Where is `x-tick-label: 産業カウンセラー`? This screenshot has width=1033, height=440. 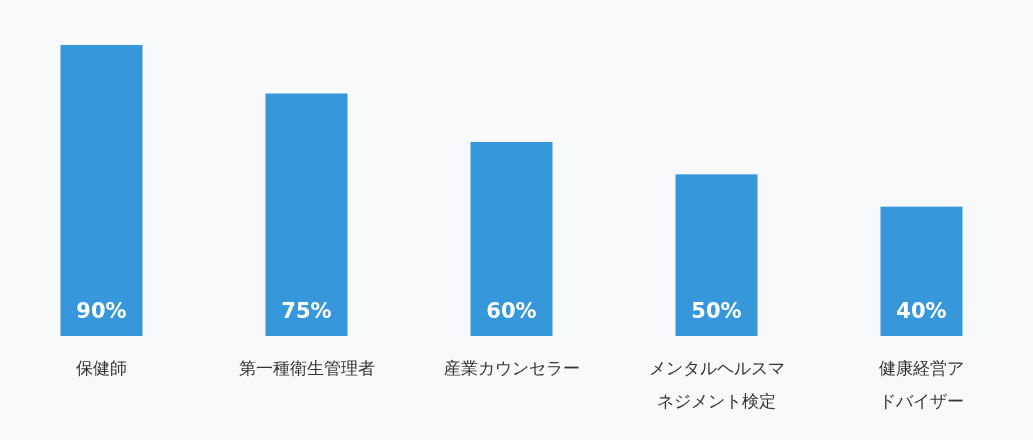
x-tick-label: 産業カウンセラー is located at coordinates (511, 368).